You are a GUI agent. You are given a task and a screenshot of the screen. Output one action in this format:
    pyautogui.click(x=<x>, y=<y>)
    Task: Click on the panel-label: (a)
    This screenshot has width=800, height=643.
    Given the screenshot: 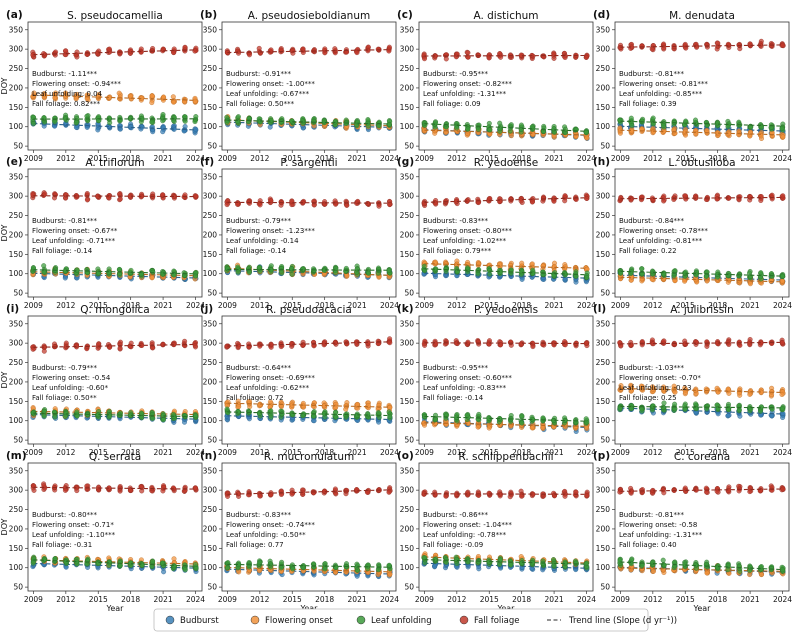 What is the action you would take?
    pyautogui.click(x=14, y=15)
    